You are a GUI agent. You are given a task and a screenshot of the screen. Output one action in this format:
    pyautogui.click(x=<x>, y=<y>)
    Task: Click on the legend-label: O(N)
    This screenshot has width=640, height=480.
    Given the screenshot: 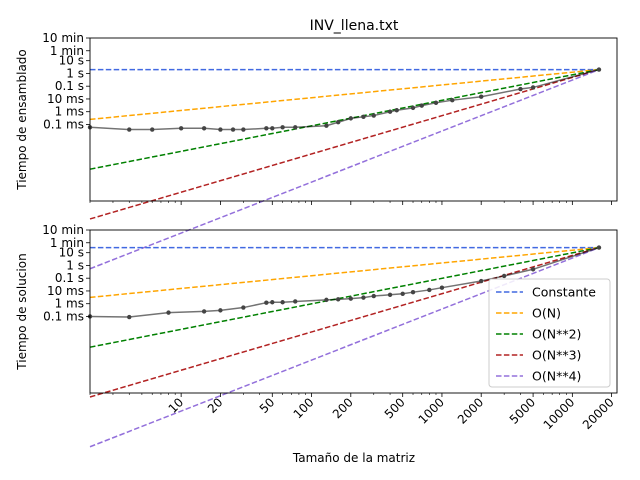 What is the action you would take?
    pyautogui.click(x=546, y=313)
    